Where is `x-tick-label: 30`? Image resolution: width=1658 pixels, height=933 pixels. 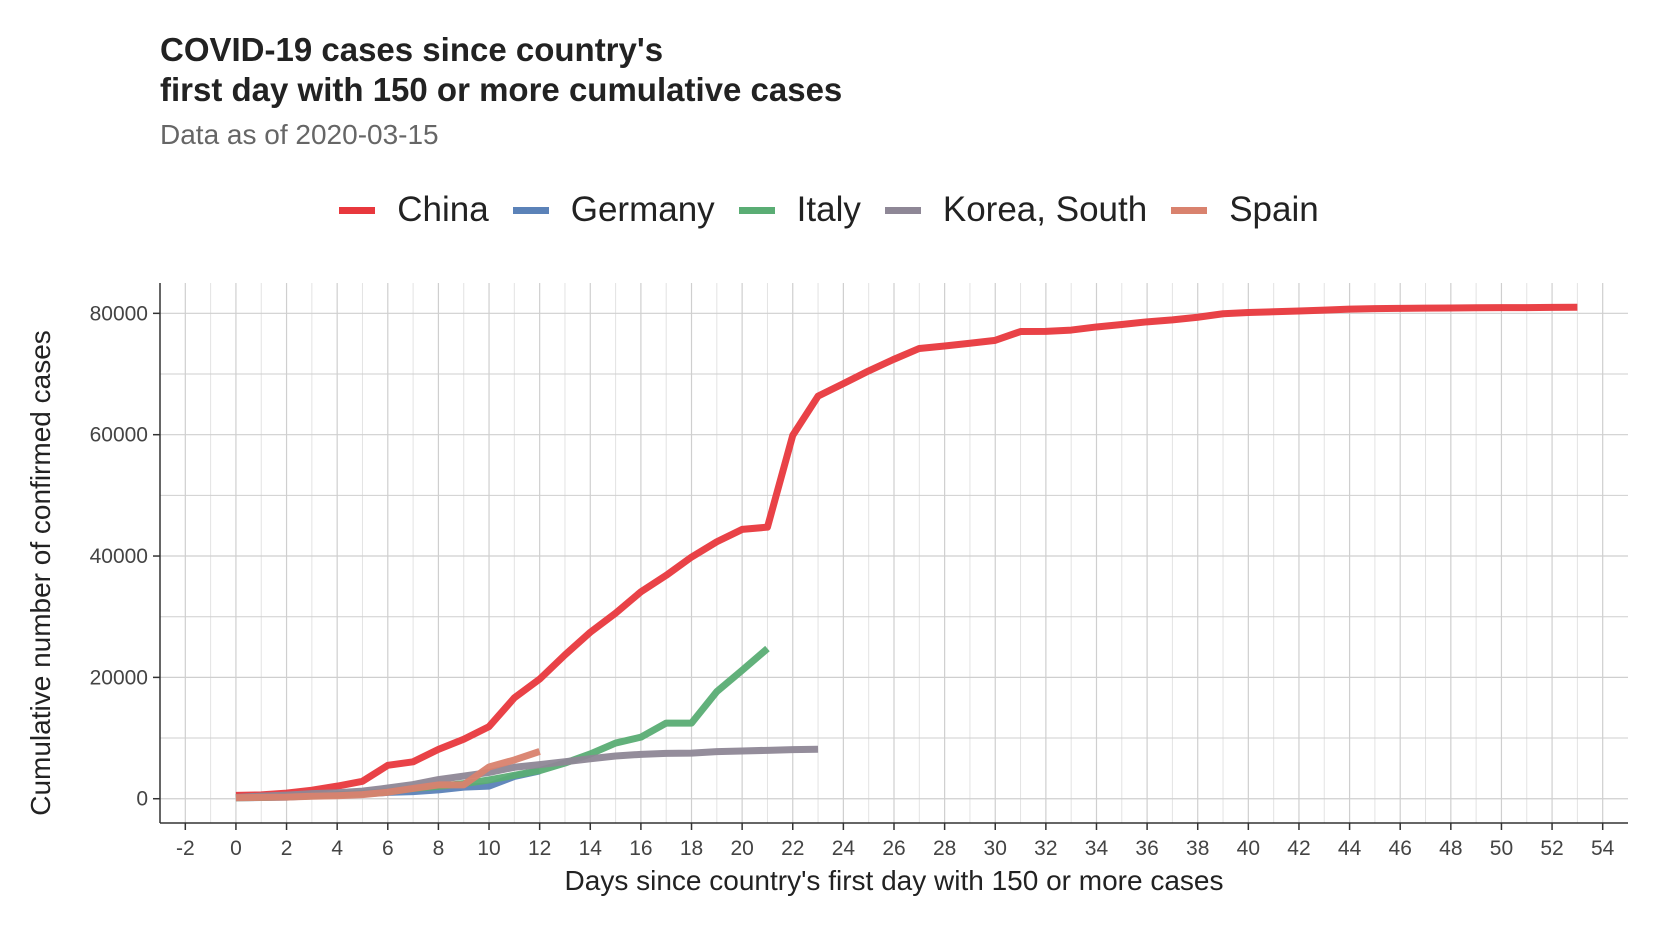
x-tick-label: 30 is located at coordinates (995, 848).